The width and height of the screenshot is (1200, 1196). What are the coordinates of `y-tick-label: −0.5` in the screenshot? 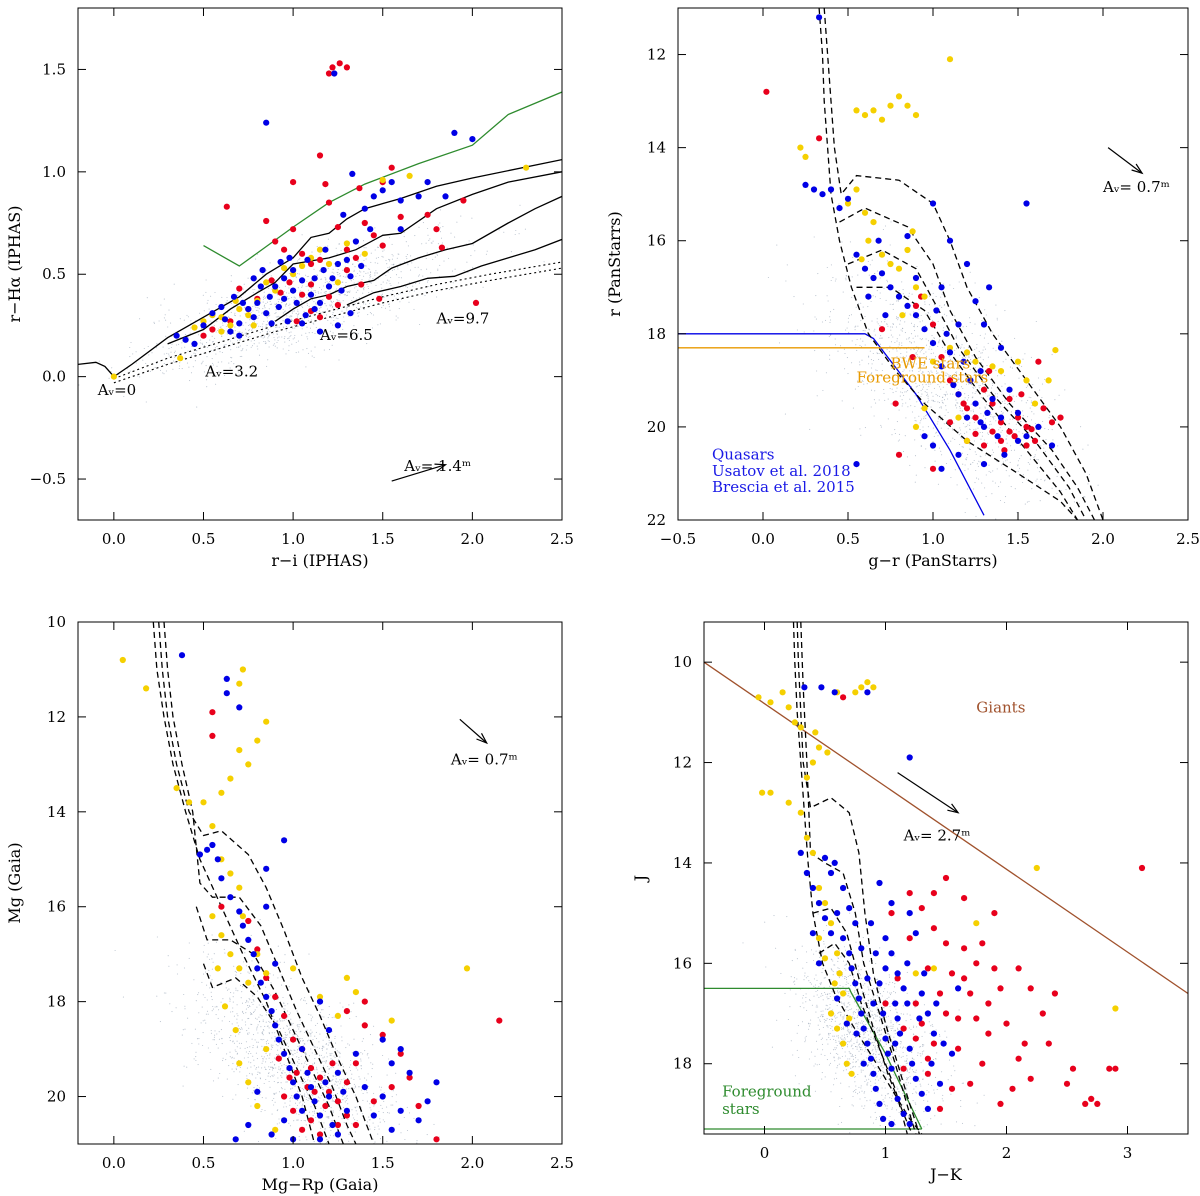 It's located at (48, 479).